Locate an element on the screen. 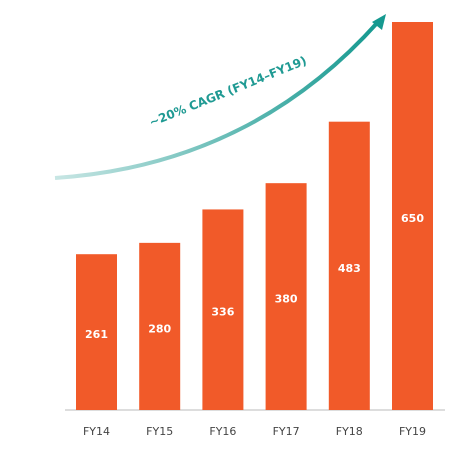 This screenshot has width=450, height=454. value-label: 483 is located at coordinates (349, 268).